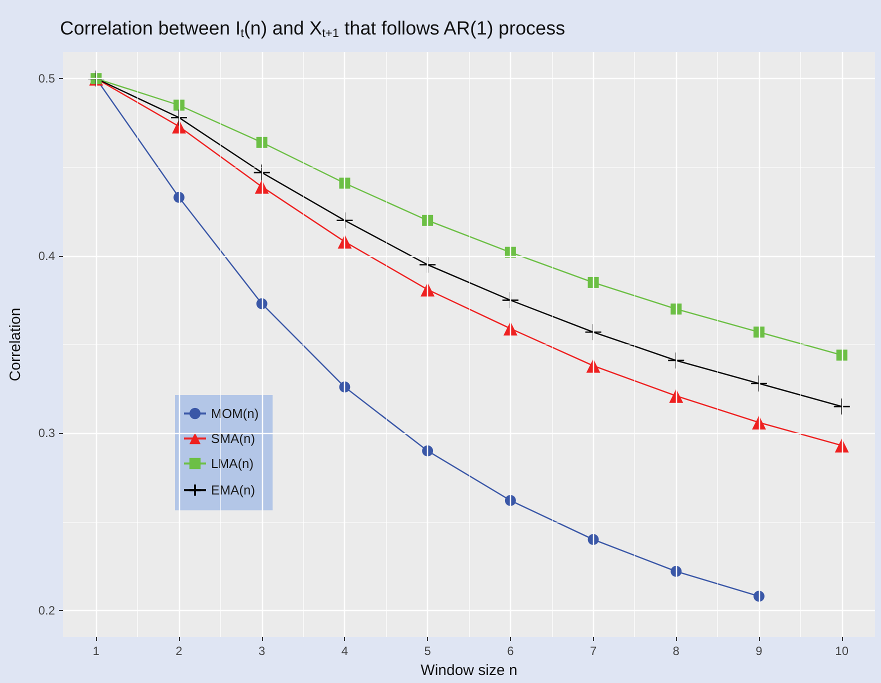  What do you see at coordinates (510, 651) in the screenshot?
I see `x-tick-label: 6` at bounding box center [510, 651].